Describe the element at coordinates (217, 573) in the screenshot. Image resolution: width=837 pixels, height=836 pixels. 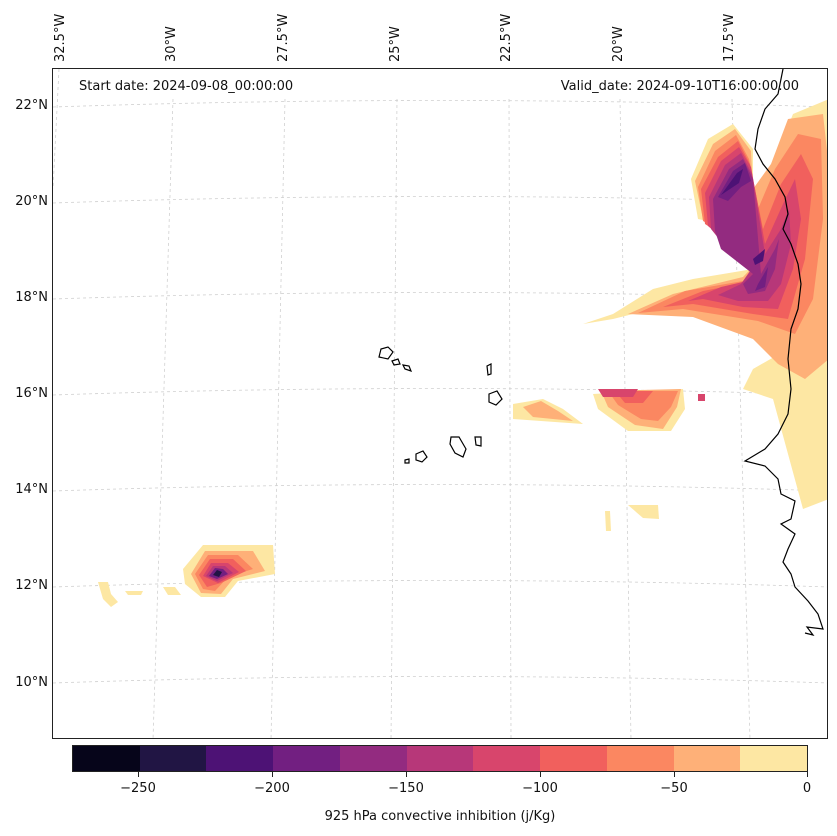
I see `cin-cyclone-dark` at that location.